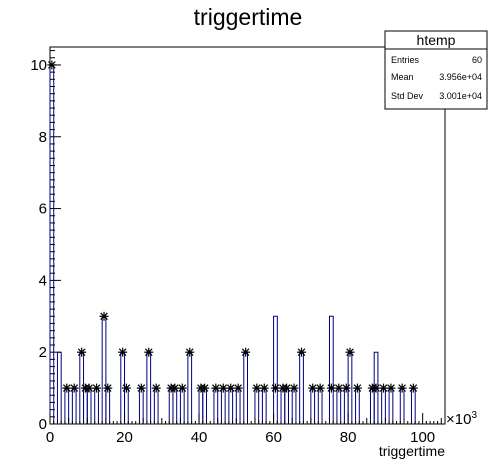  I want to click on stats-mean-label: Mean, so click(402, 77).